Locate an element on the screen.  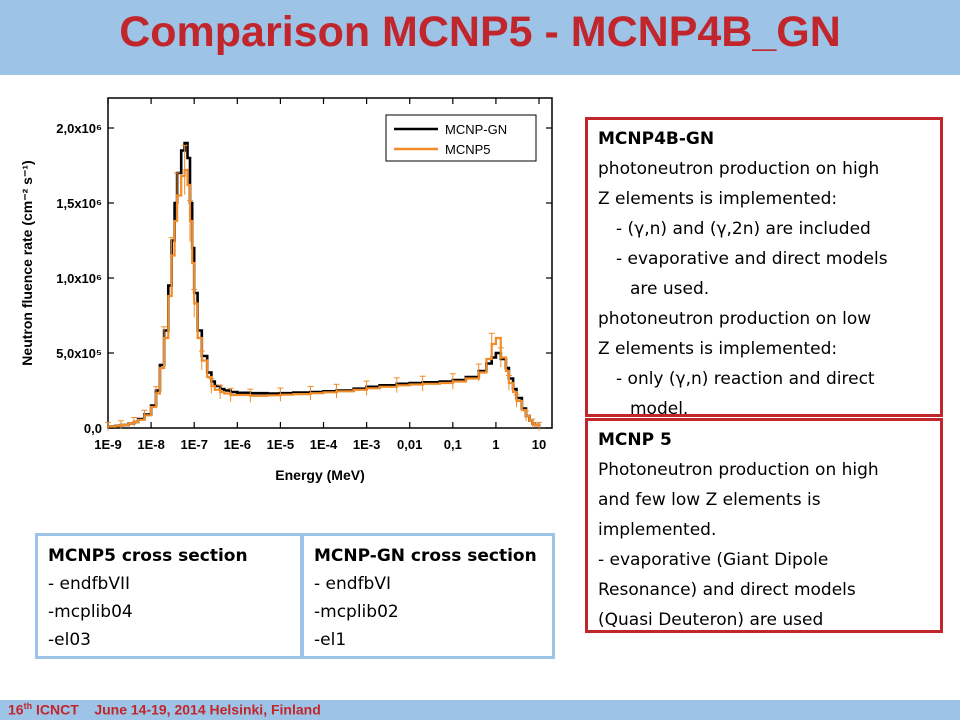
x-tick-label: 1E-3 is located at coordinates (366, 444).